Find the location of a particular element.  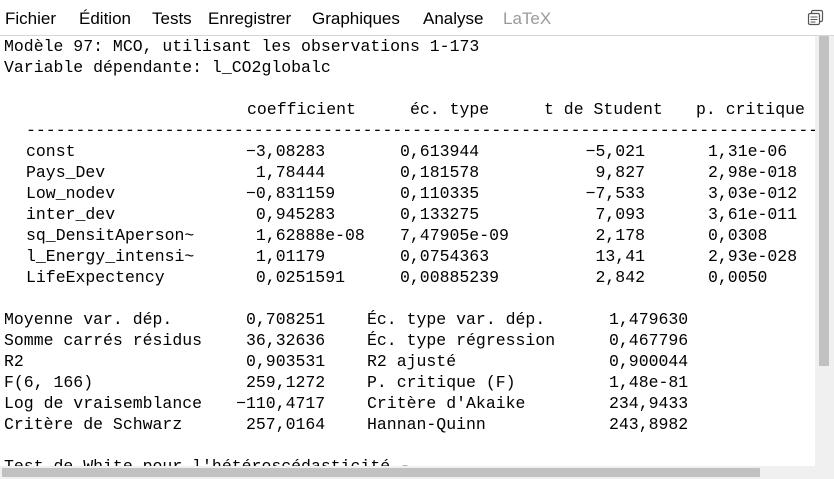

statistics-row: R2 0,903531 R2 ajusté 0,900044 is located at coordinates (409, 361).